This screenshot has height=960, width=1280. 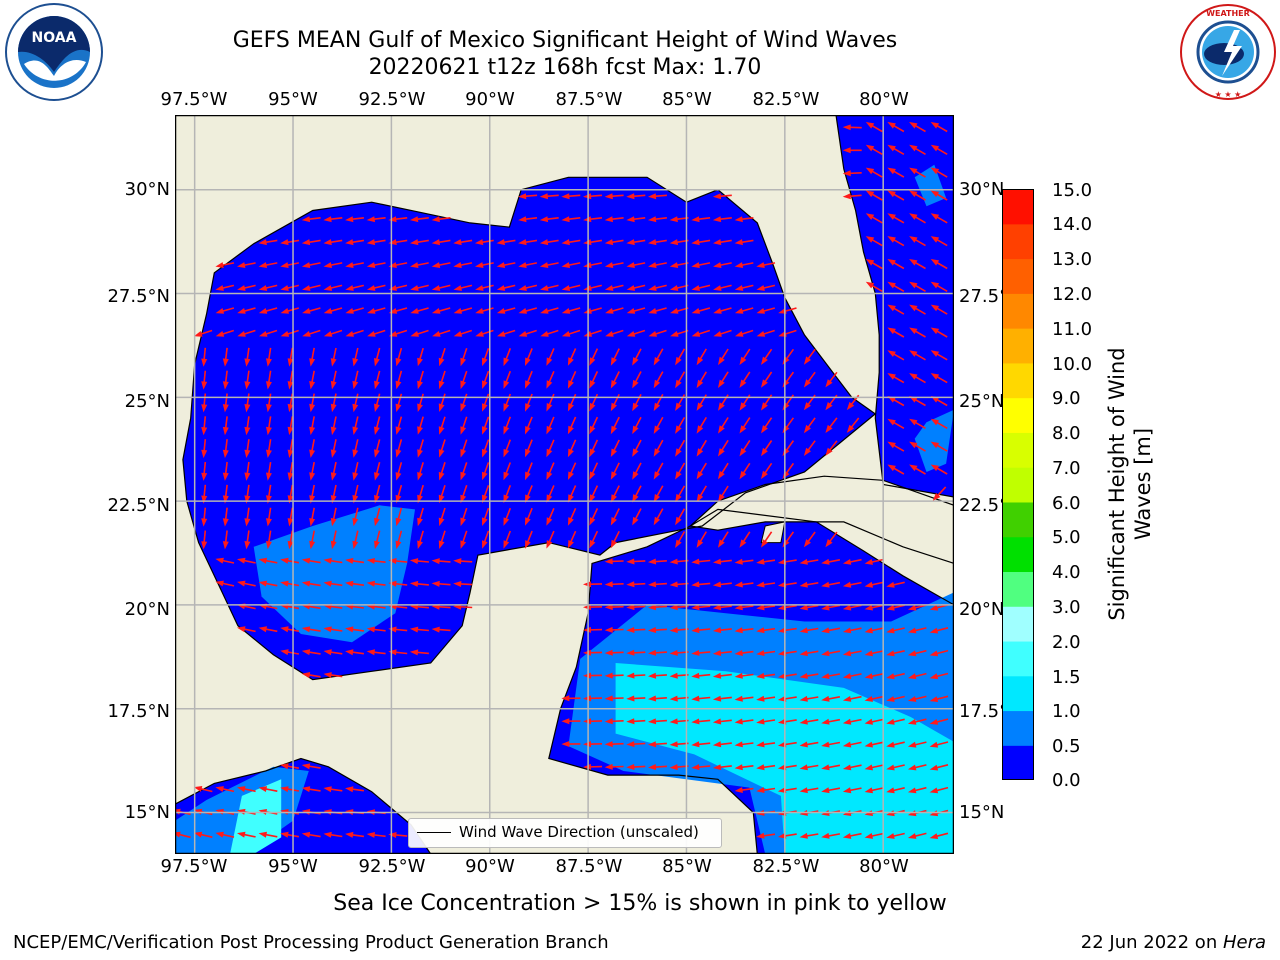 I want to click on coastline, so click(x=894, y=306).